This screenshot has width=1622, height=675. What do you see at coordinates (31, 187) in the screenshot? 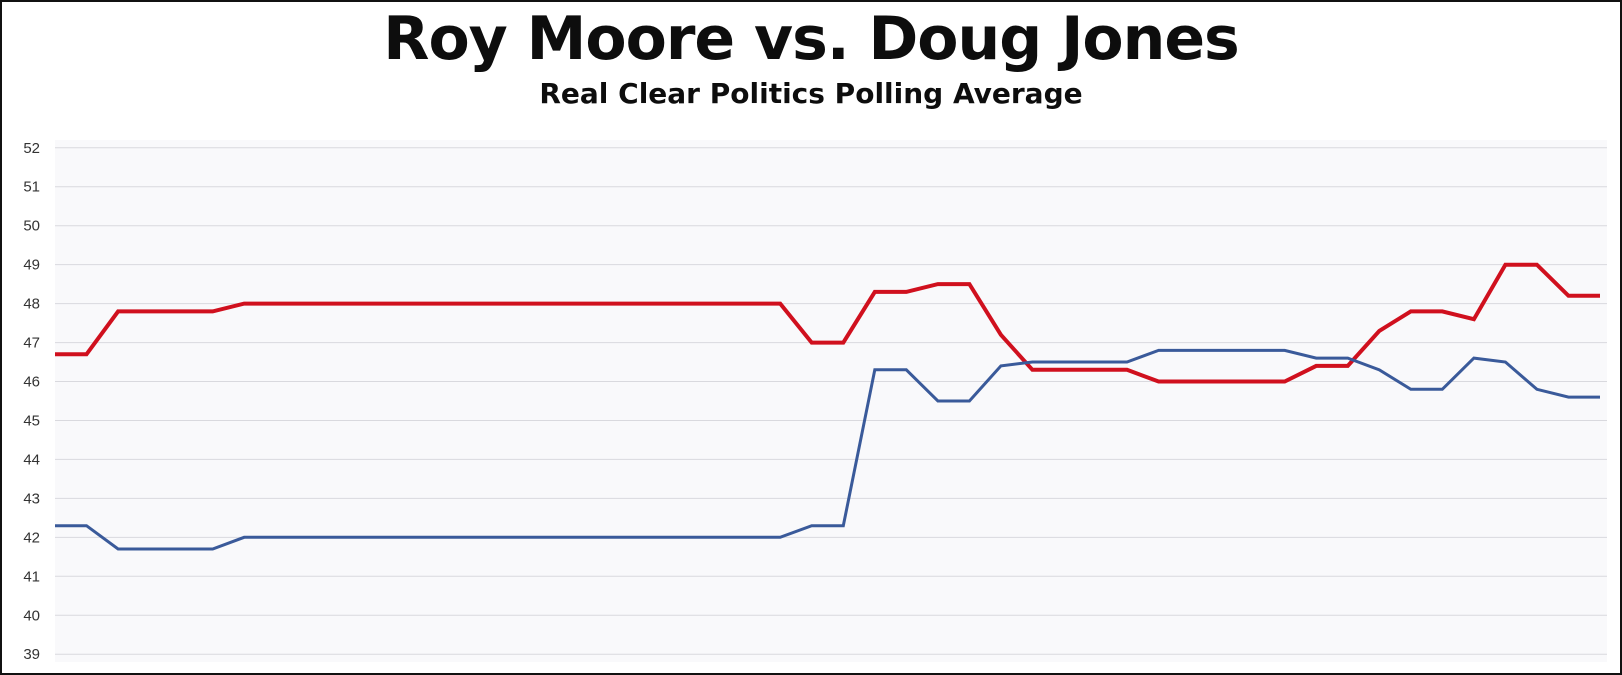
I see `y-tick-label: 51` at bounding box center [31, 187].